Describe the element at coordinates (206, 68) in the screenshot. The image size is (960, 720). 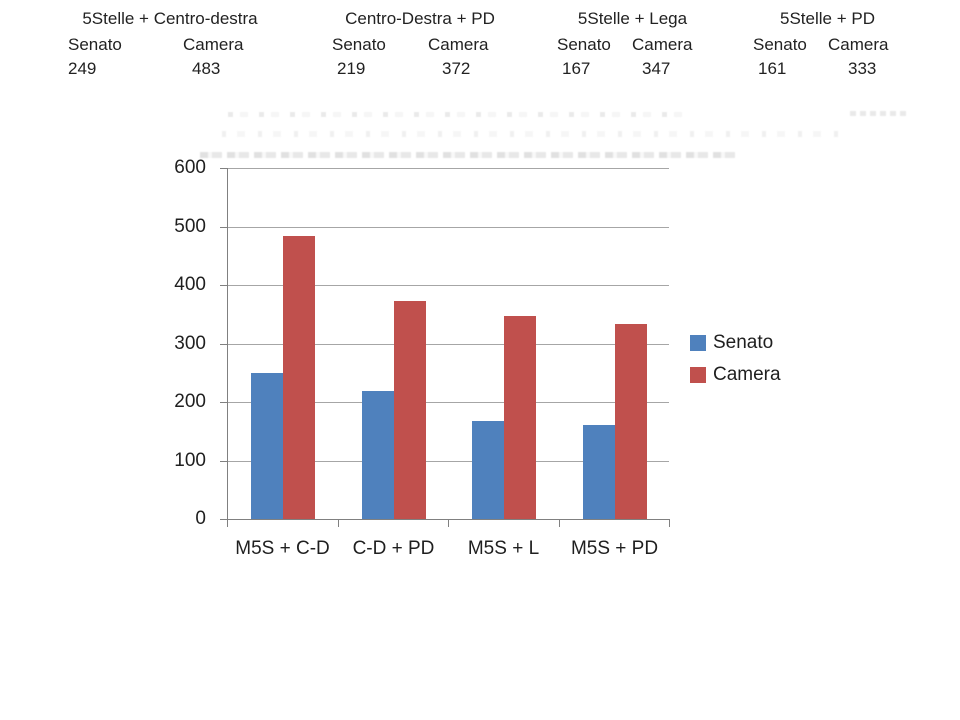
I see `seat-count: 483` at that location.